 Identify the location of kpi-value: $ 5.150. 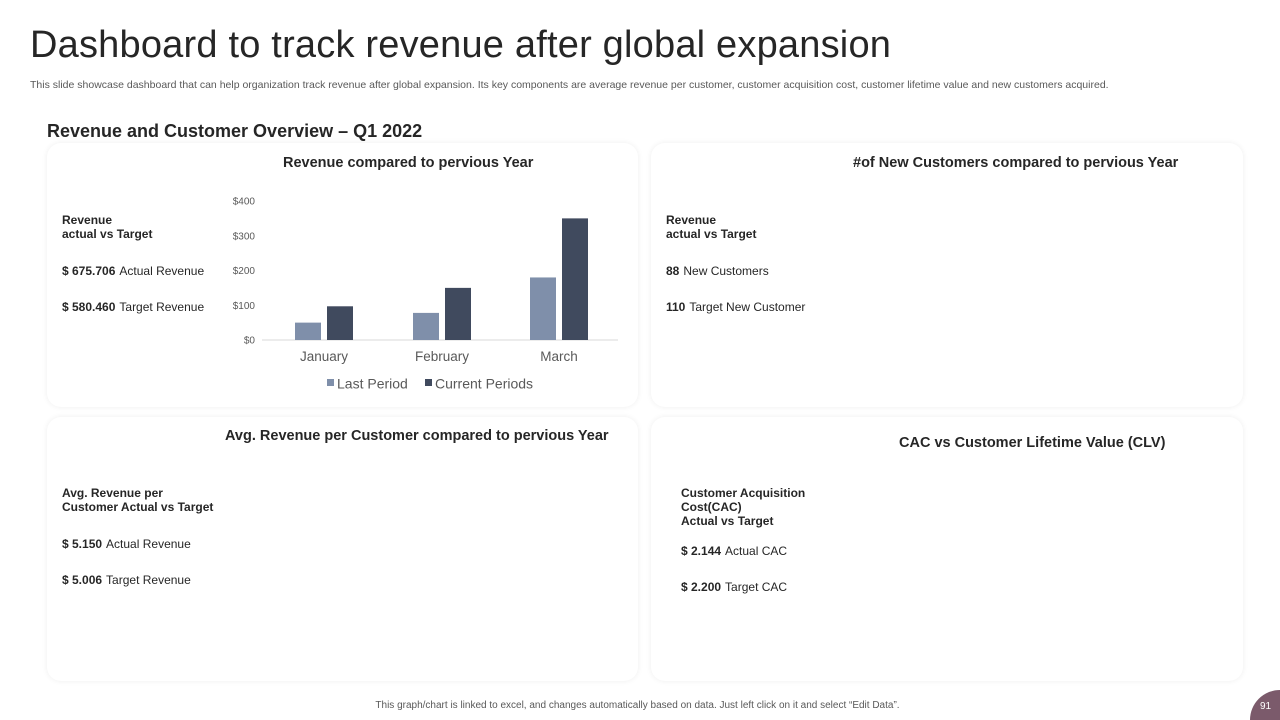
(82, 544).